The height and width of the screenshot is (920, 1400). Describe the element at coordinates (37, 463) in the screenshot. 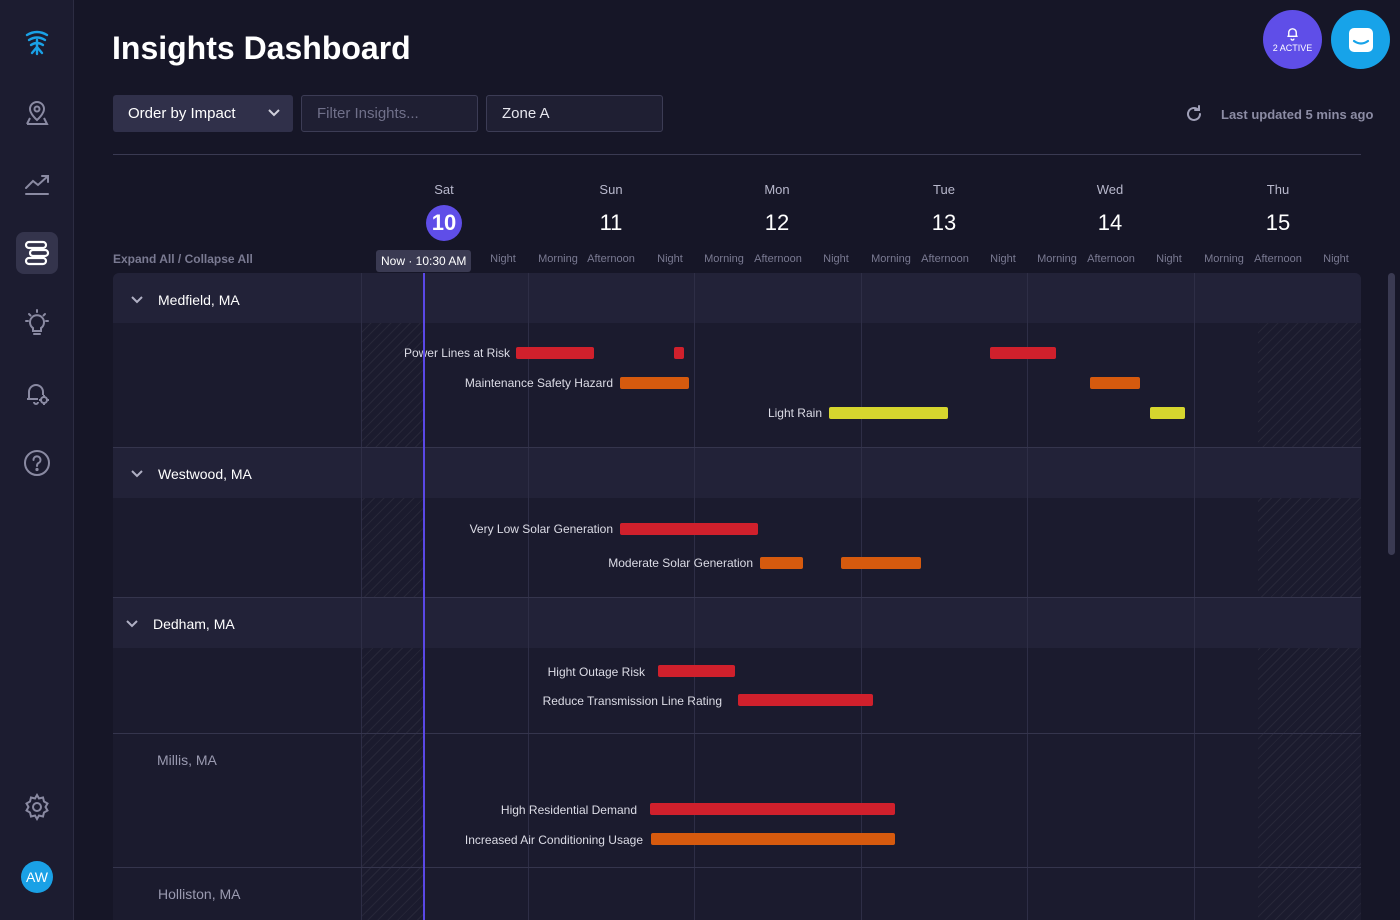

I see `help-icon` at that location.